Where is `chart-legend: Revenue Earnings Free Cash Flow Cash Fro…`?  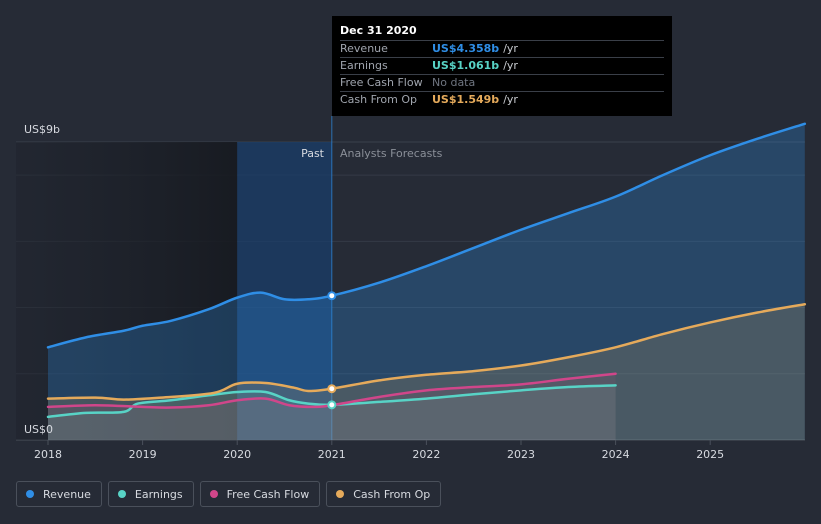
chart-legend: Revenue Earnings Free Cash Flow Cash Fro… is located at coordinates (229, 494).